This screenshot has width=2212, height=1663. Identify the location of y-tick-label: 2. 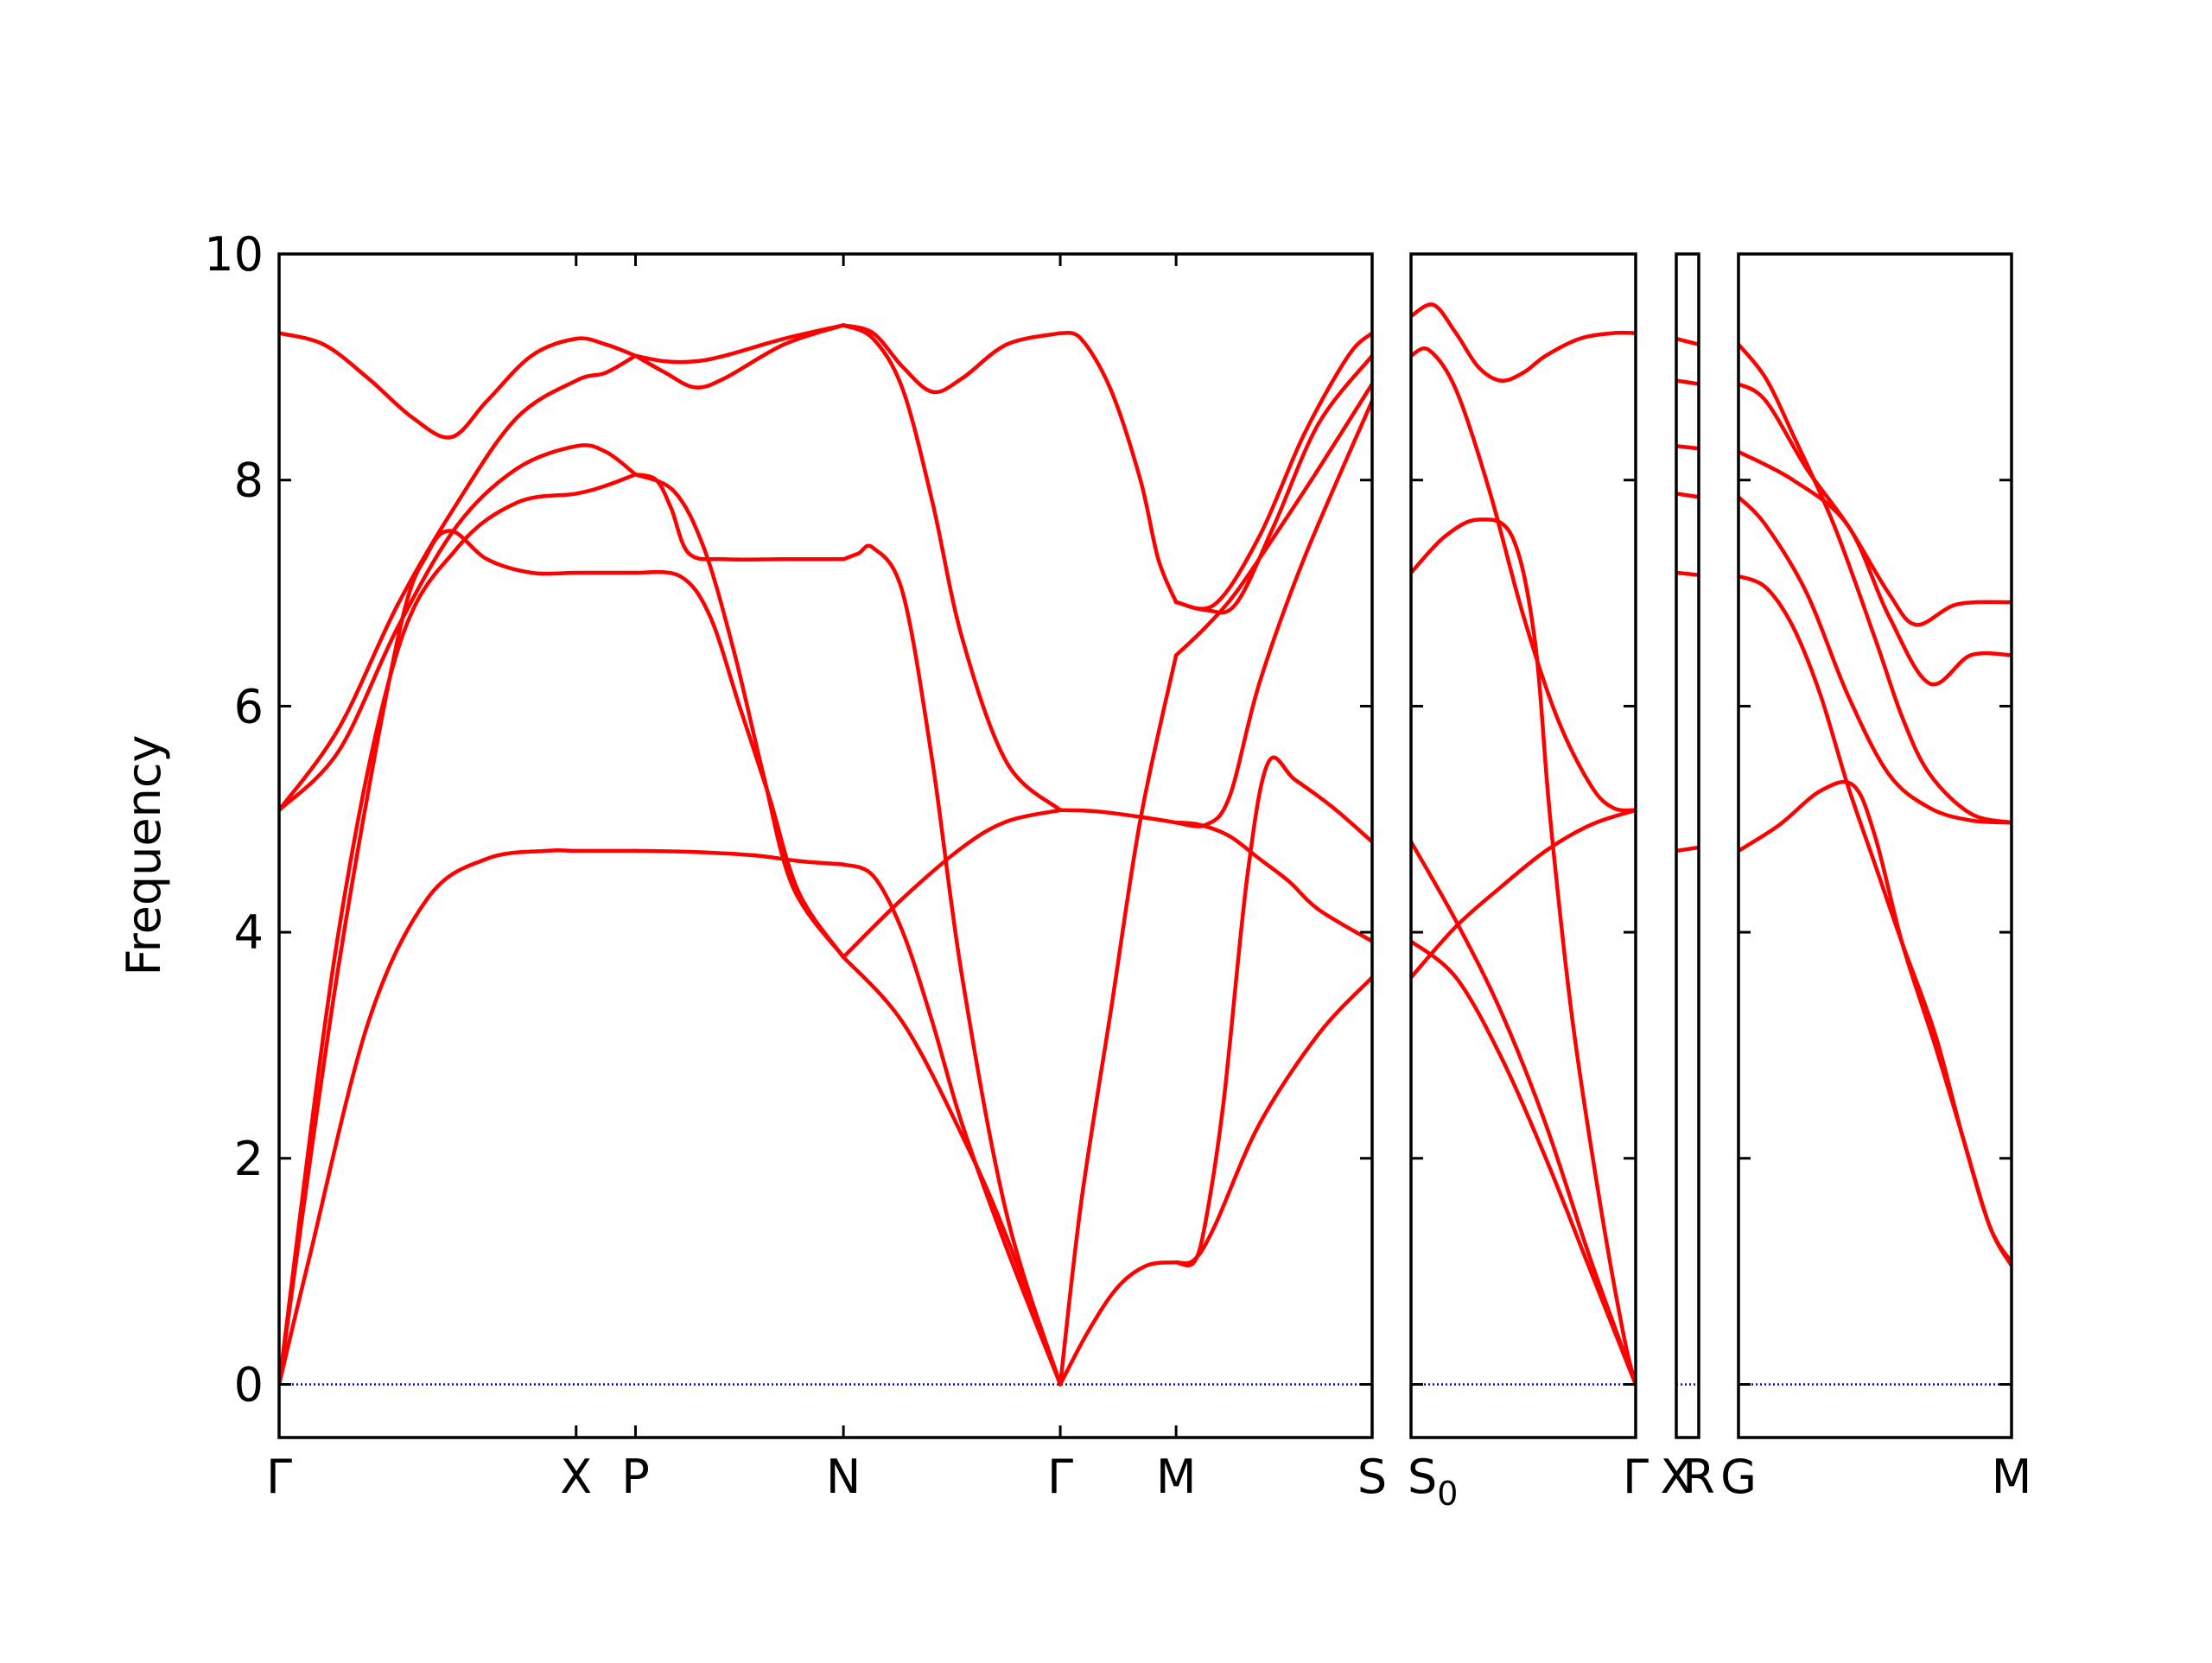
(249, 1159).